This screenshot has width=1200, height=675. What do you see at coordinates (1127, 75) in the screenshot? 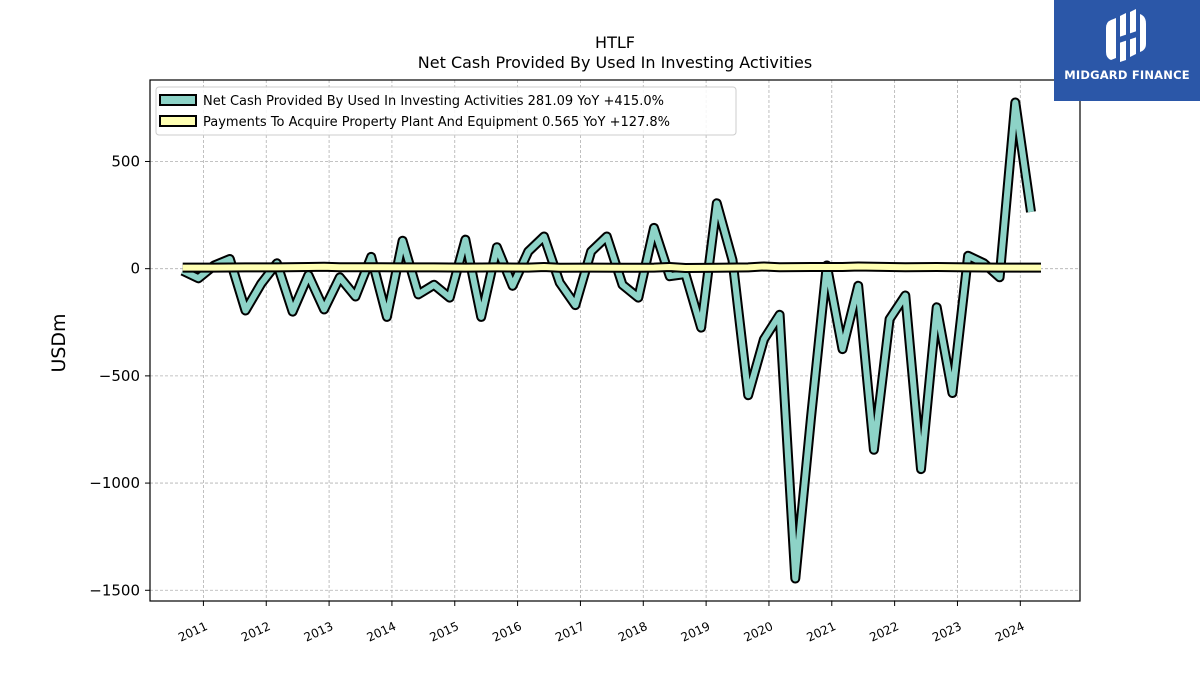
I see `logo-text: MIDGARD FINANCE` at bounding box center [1127, 75].